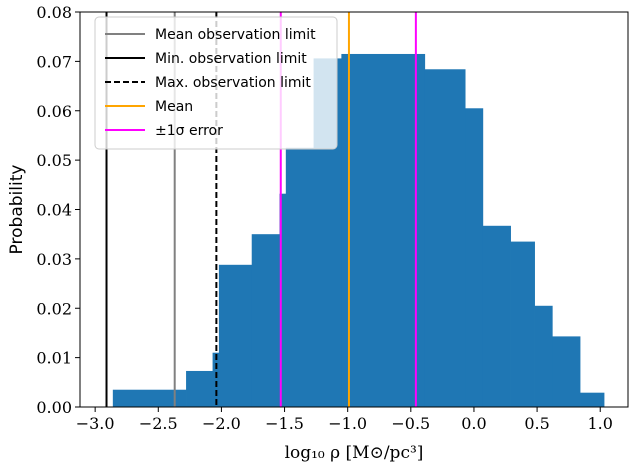  I want to click on y-tick-label: 0.02, so click(54, 308).